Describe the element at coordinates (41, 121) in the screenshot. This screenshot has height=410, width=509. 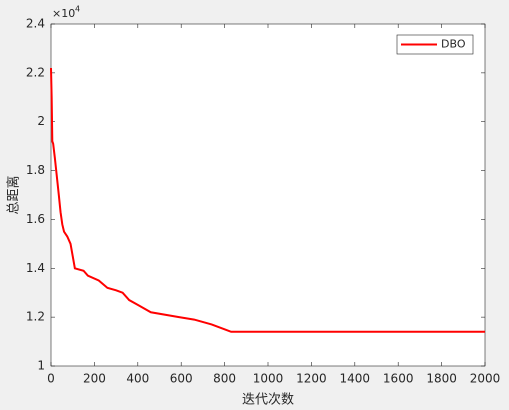
I see `y-tick-label: 2` at that location.